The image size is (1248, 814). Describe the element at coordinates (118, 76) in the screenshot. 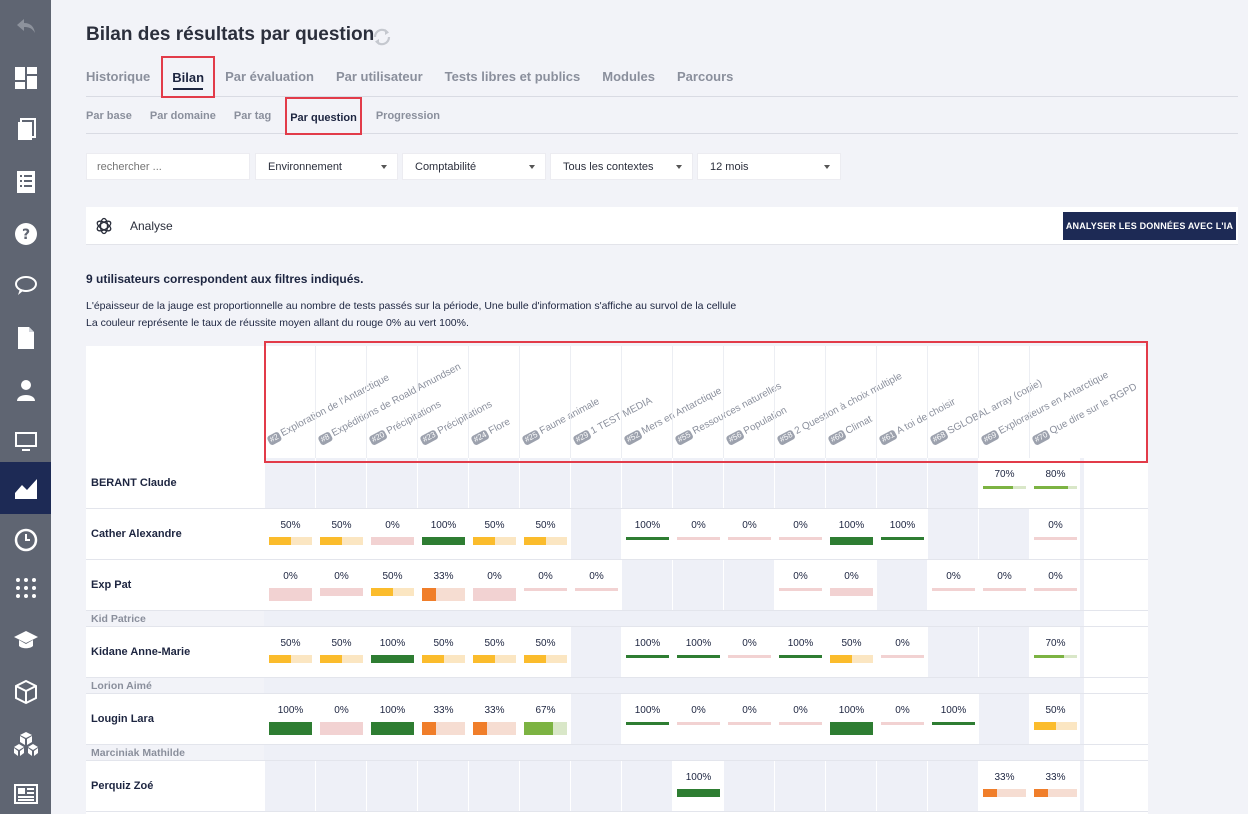

I see `tab-historique: Historique` at that location.